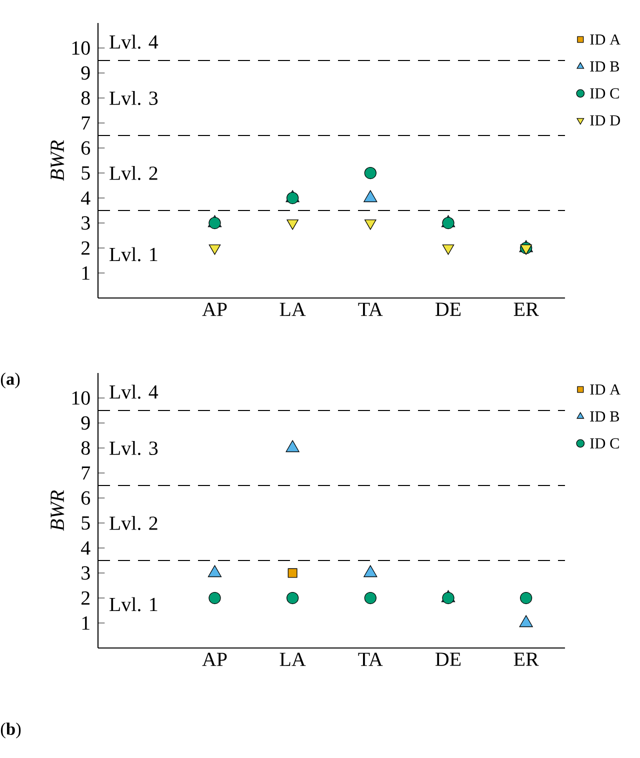  What do you see at coordinates (10, 730) in the screenshot?
I see `text: (b)` at bounding box center [10, 730].